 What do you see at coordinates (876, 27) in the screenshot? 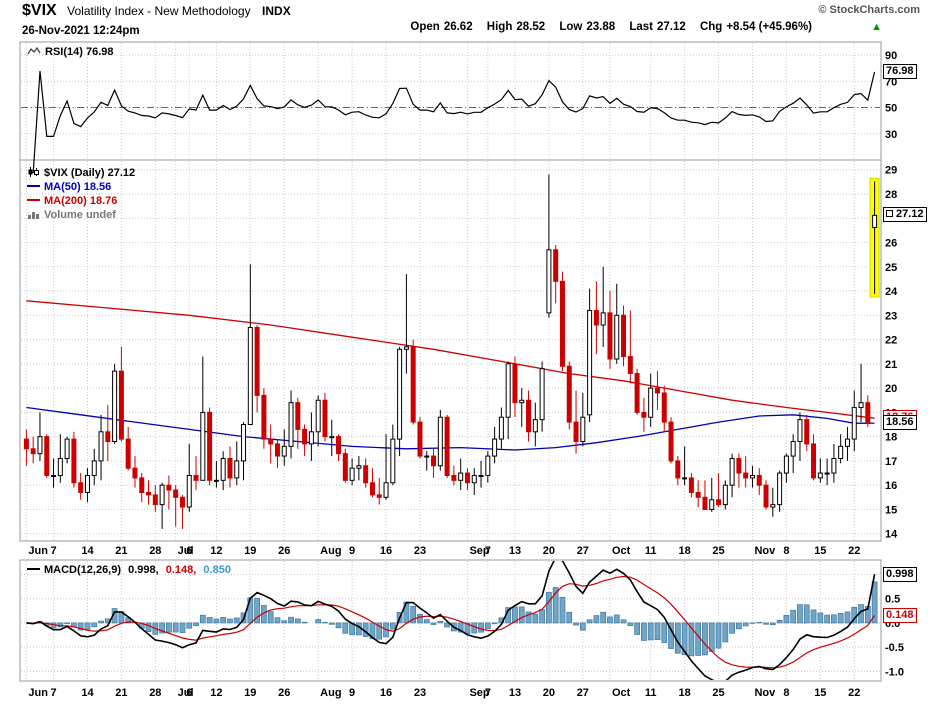
I see `change-up-arrow-icon: ▲` at bounding box center [876, 27].